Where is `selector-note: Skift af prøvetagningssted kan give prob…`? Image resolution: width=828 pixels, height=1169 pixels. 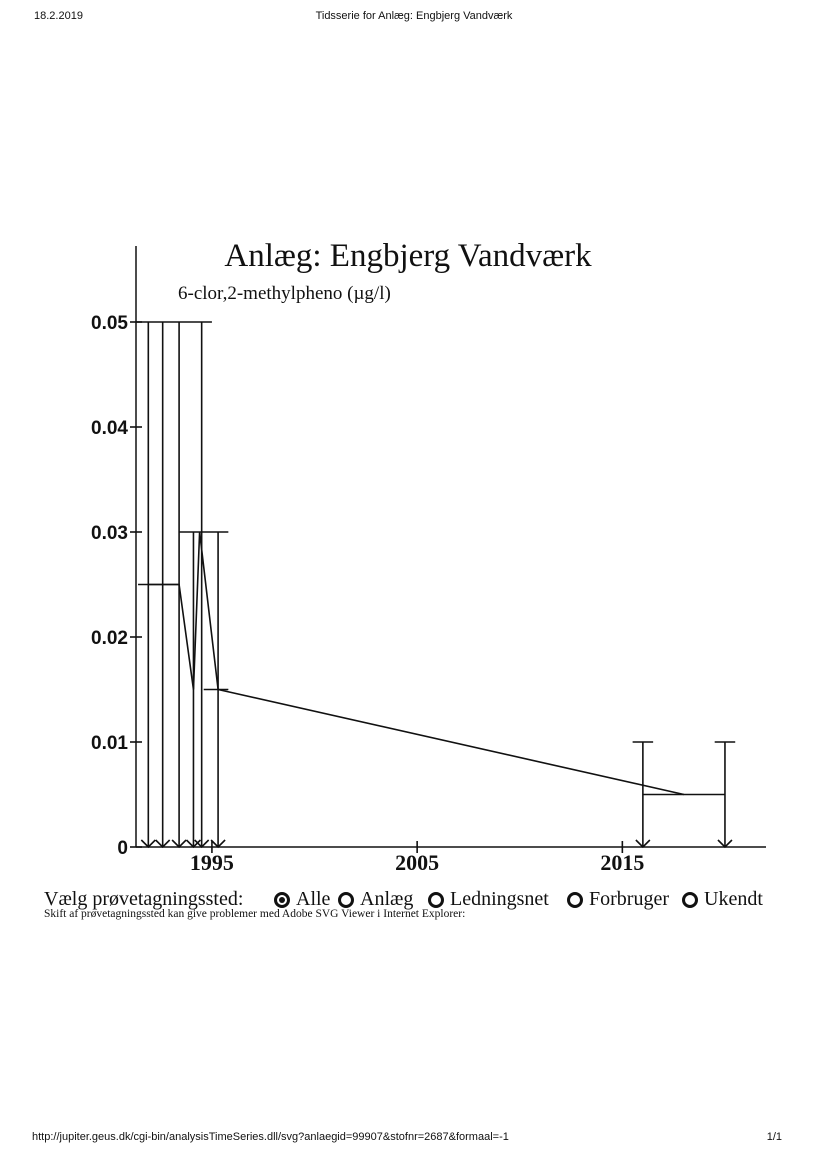 selector-note: Skift af prøvetagningssted kan give prob… is located at coordinates (255, 914).